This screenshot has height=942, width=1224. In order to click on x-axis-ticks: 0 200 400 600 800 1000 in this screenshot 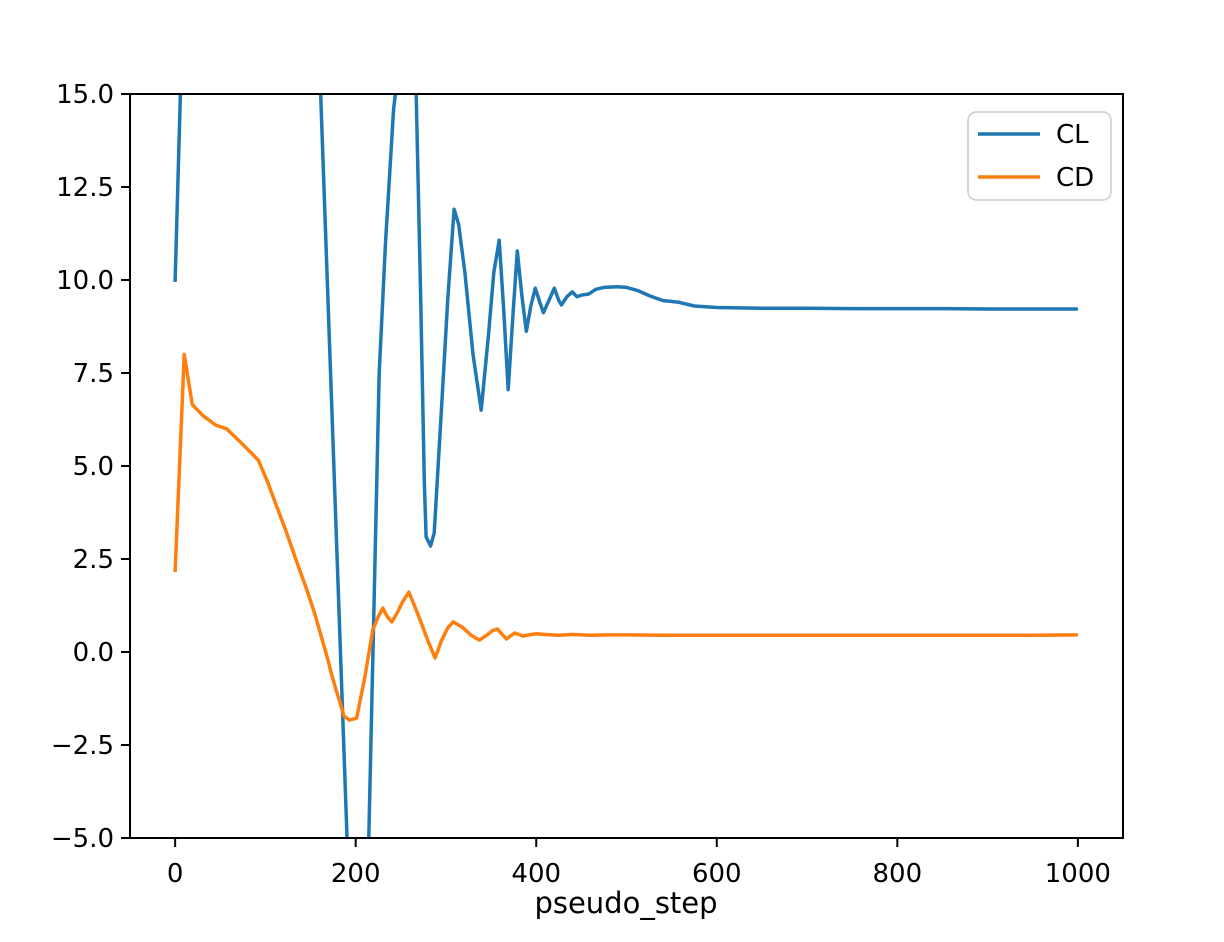, I will do `click(639, 863)`.